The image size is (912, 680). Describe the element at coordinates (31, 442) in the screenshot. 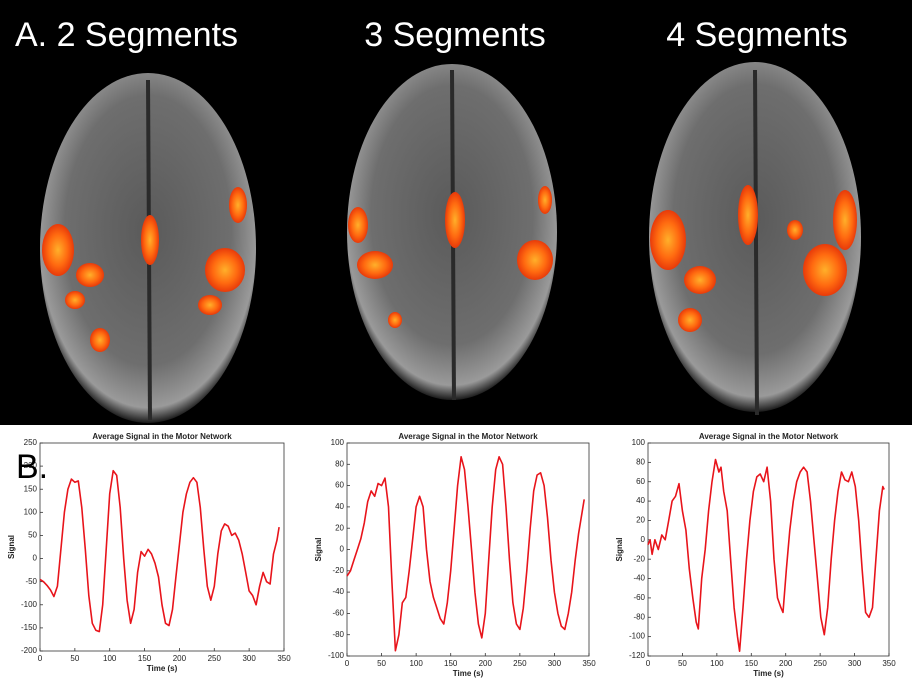

I see `y-tick-label: 250` at that location.